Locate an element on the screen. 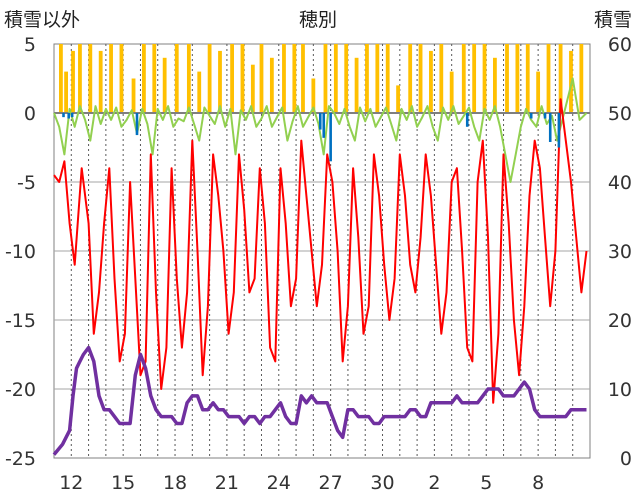 This screenshot has height=501, width=636. x-tick-label: 18 is located at coordinates (175, 483).